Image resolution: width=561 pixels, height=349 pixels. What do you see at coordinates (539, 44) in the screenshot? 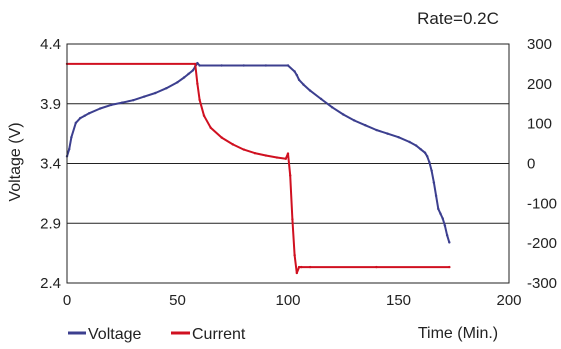
I see `y2-tick-label: 300` at bounding box center [539, 44].